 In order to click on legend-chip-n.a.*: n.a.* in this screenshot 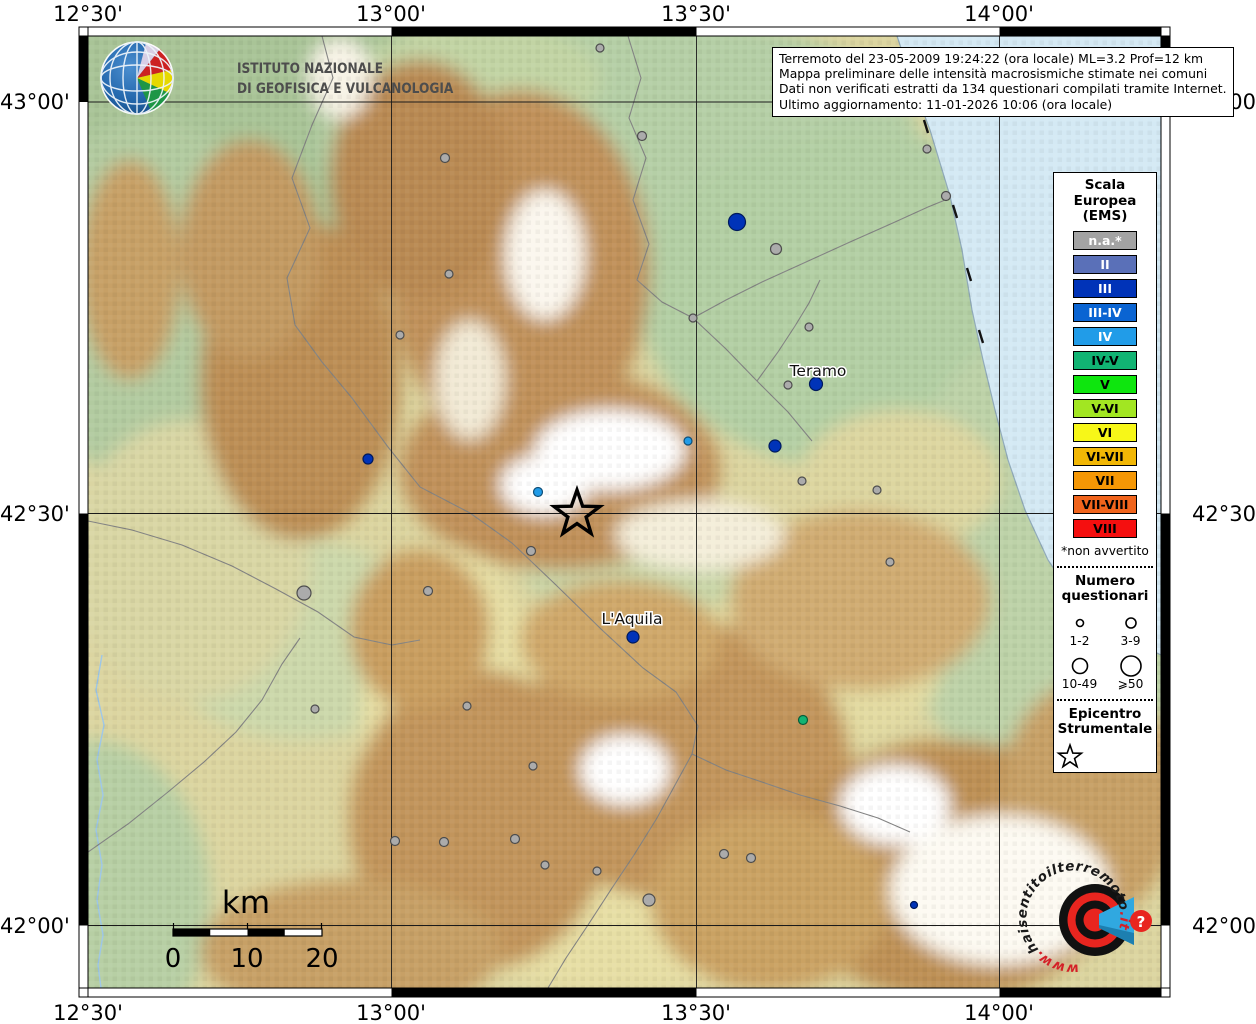, I will do `click(1105, 240)`.